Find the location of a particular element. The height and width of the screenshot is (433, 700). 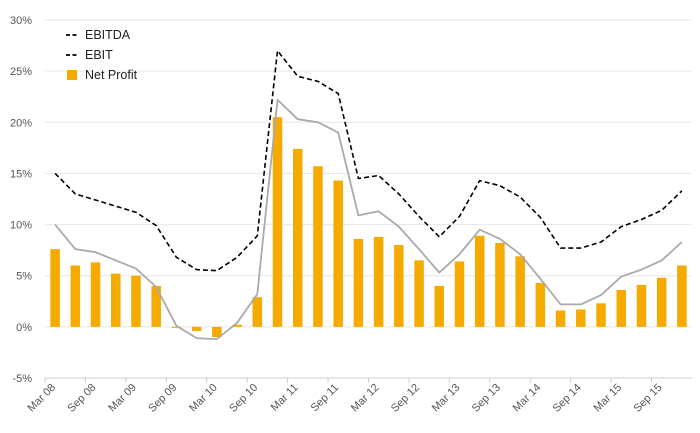

y-tick-label: 25% is located at coordinates (21, 72).